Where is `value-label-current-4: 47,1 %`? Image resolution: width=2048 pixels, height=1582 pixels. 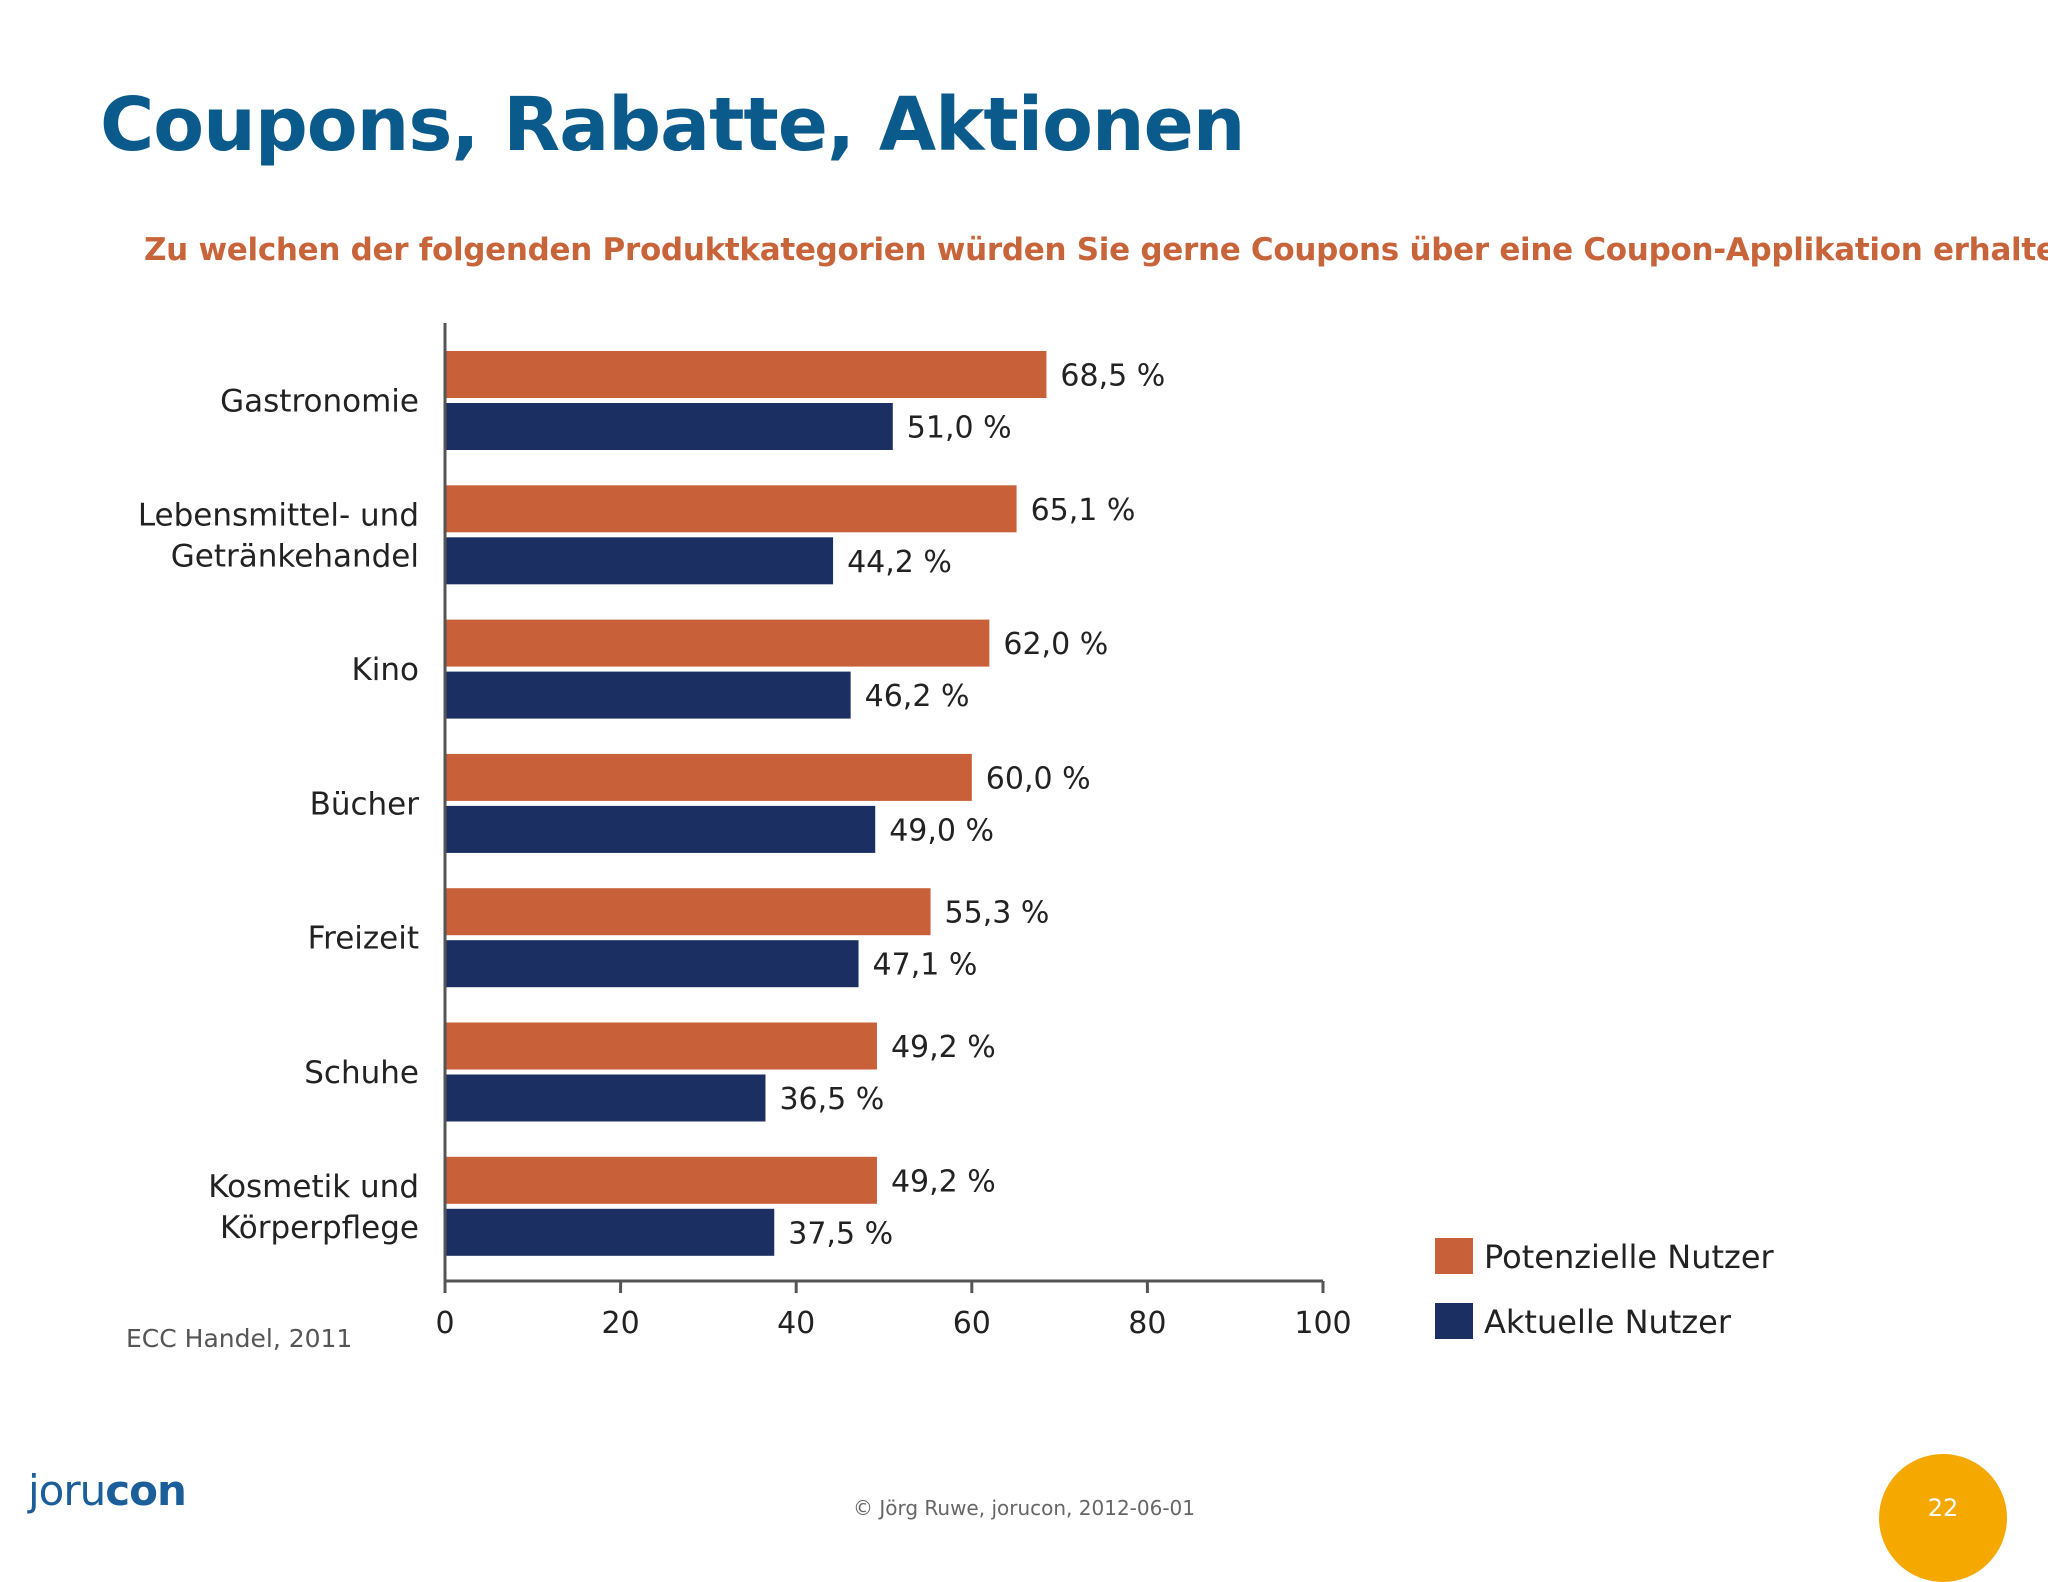
value-label-current-4: 47,1 % is located at coordinates (925, 965).